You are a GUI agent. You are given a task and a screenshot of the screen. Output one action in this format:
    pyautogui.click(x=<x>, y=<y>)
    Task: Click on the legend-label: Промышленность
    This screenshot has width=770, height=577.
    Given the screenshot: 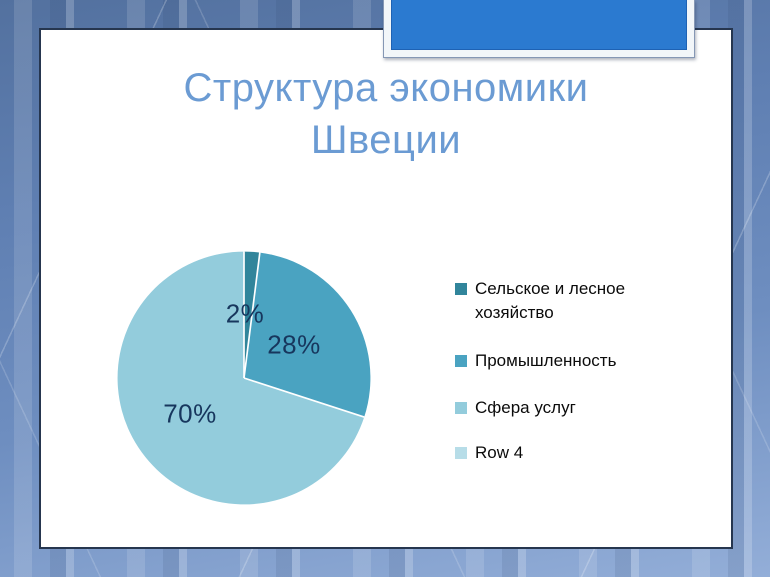 What is the action you would take?
    pyautogui.click(x=546, y=360)
    